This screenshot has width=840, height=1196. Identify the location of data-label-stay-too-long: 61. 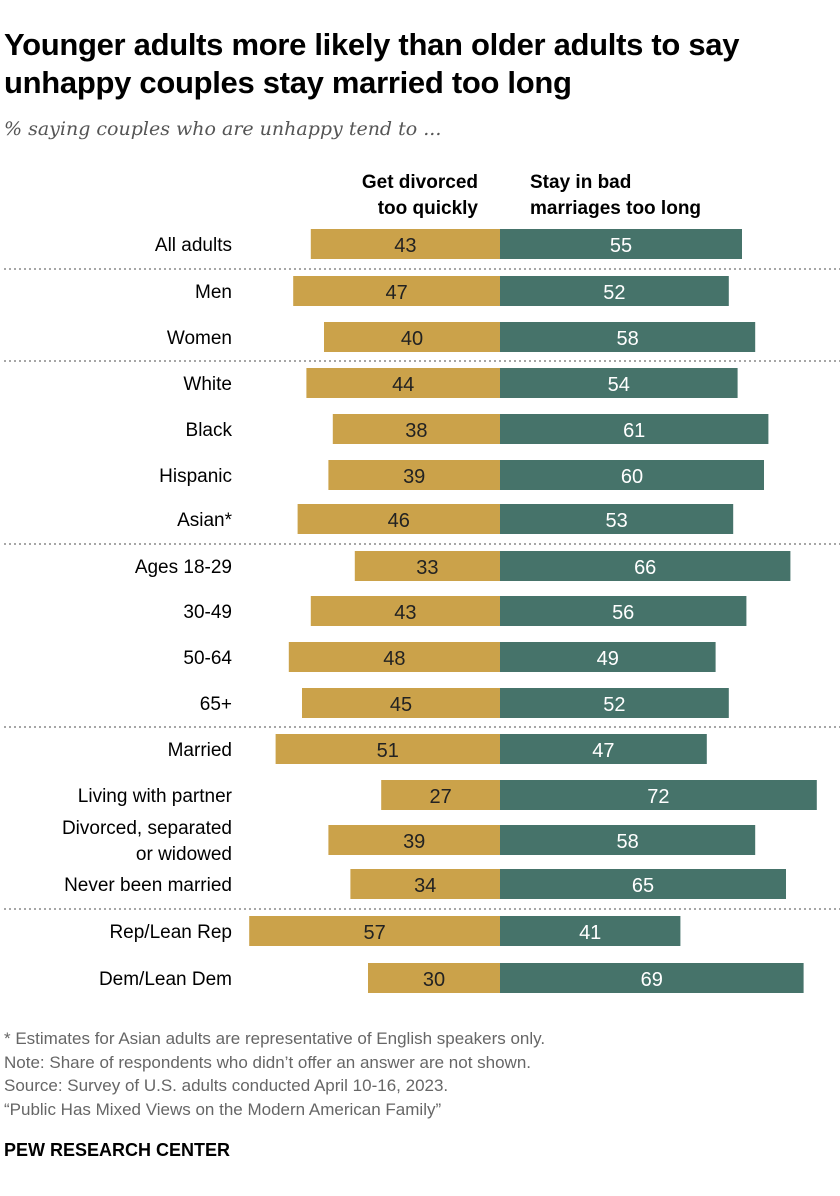
(634, 431).